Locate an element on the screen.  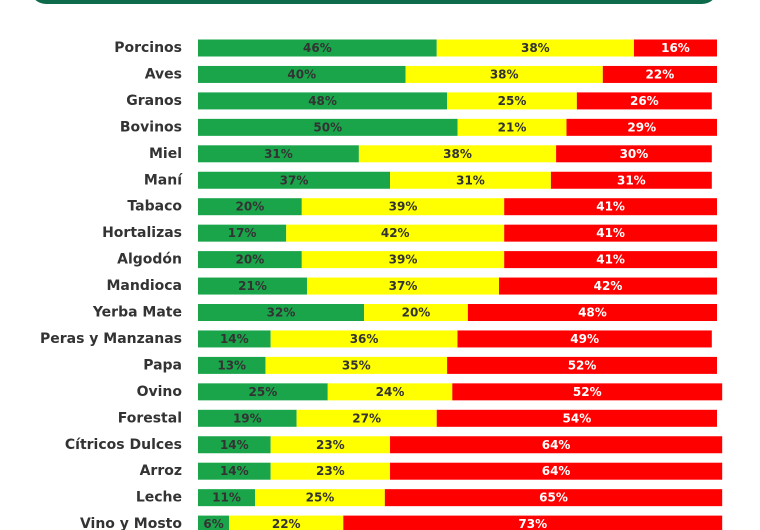
data-label-miel-yellow: 38% is located at coordinates (457, 154).